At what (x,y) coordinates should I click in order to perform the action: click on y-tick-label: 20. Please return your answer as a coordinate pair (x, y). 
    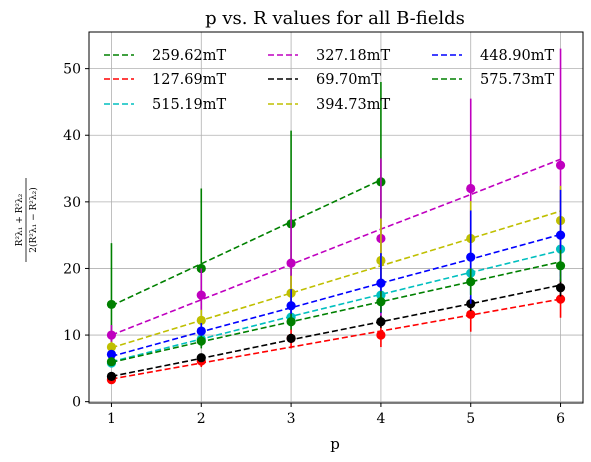
    Looking at the image, I should click on (72, 269).